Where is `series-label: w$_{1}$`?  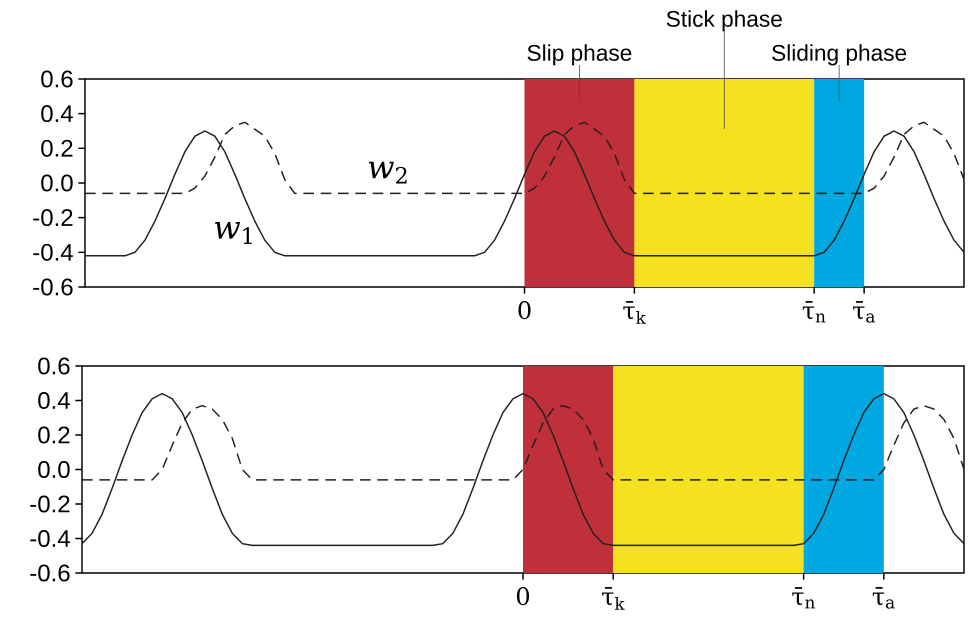
series-label: w$_{1}$ is located at coordinates (233, 233).